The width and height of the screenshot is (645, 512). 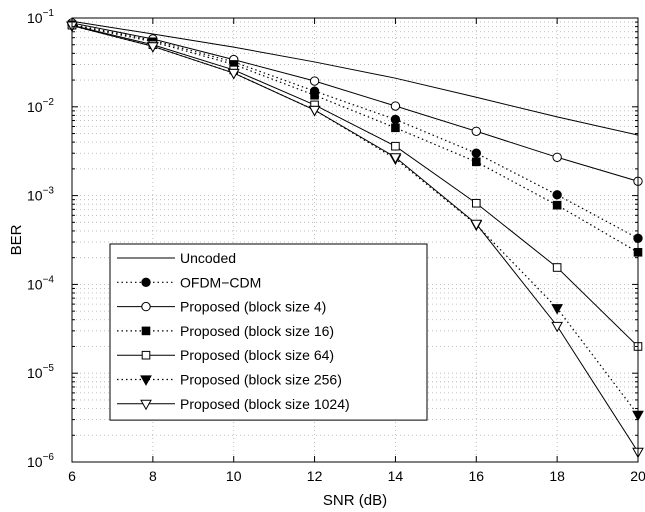 I want to click on y-tick-label: 10⁻⁴, so click(x=40, y=283).